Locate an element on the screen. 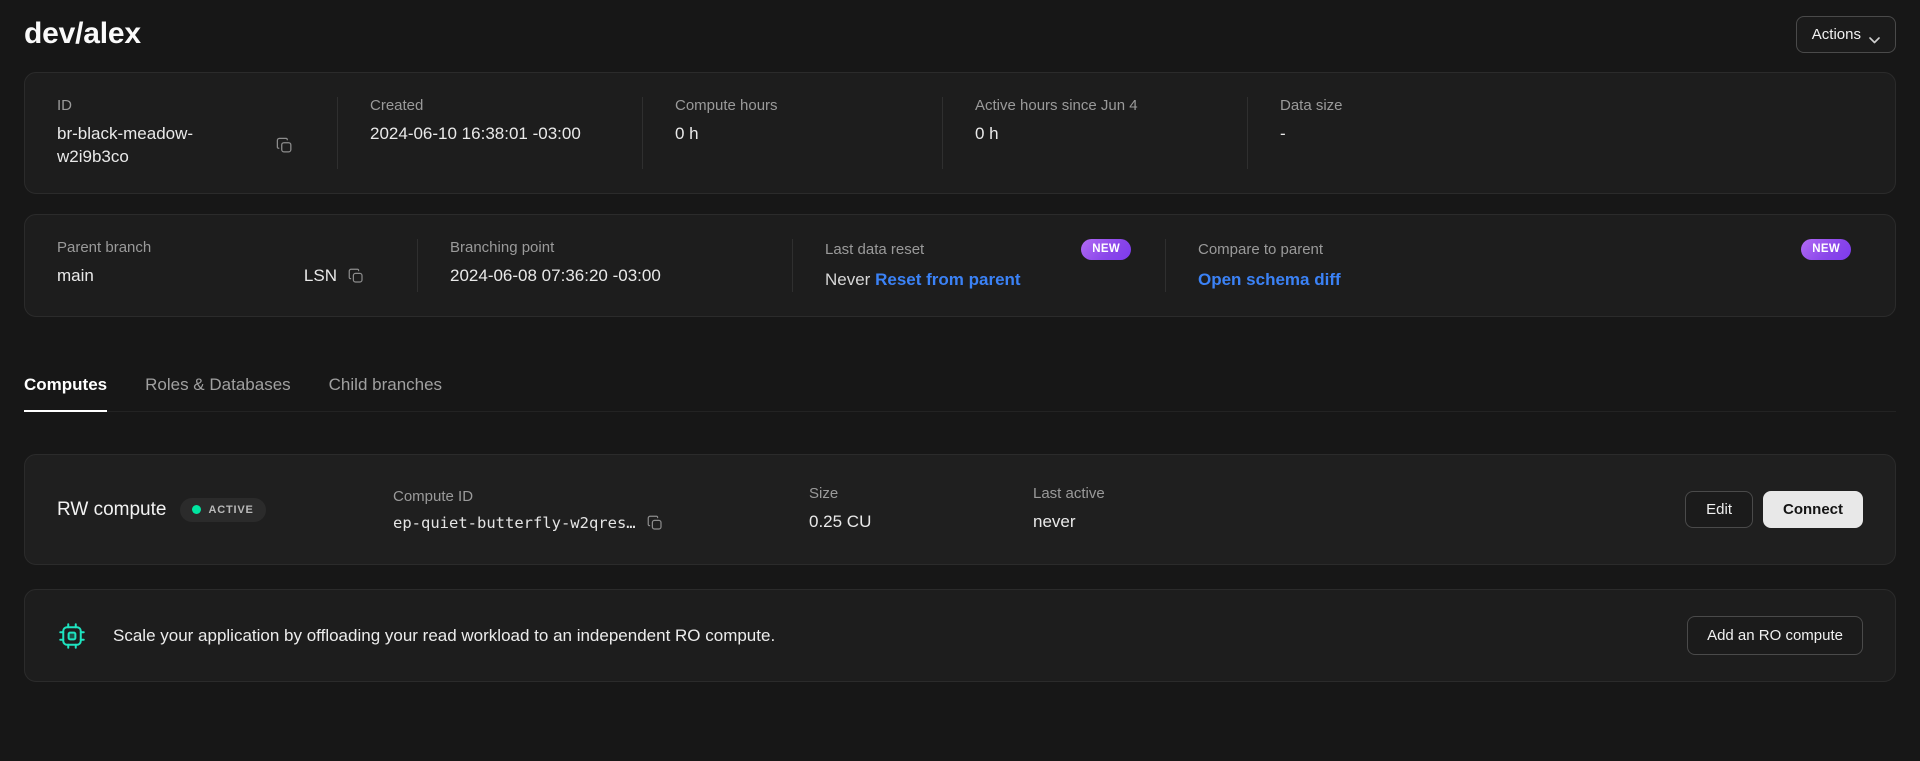 The height and width of the screenshot is (761, 1920). actions-button: Actions is located at coordinates (1845, 34).